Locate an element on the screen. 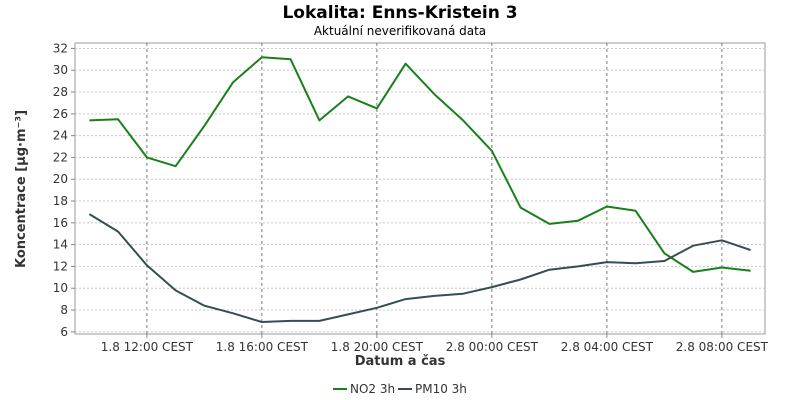 This screenshot has width=800, height=400. x-tick-label: 2.8 04:00 CEST is located at coordinates (607, 347).